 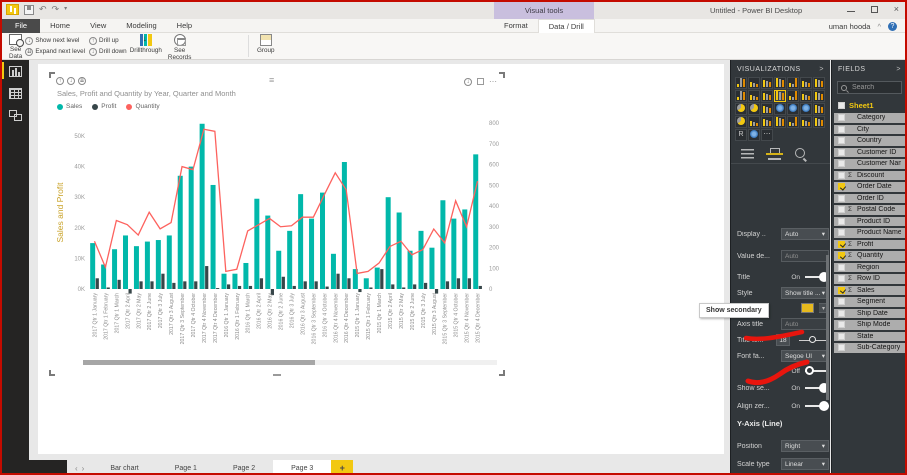 I want to click on field-row-sales: Σ Sales, so click(x=869, y=290).